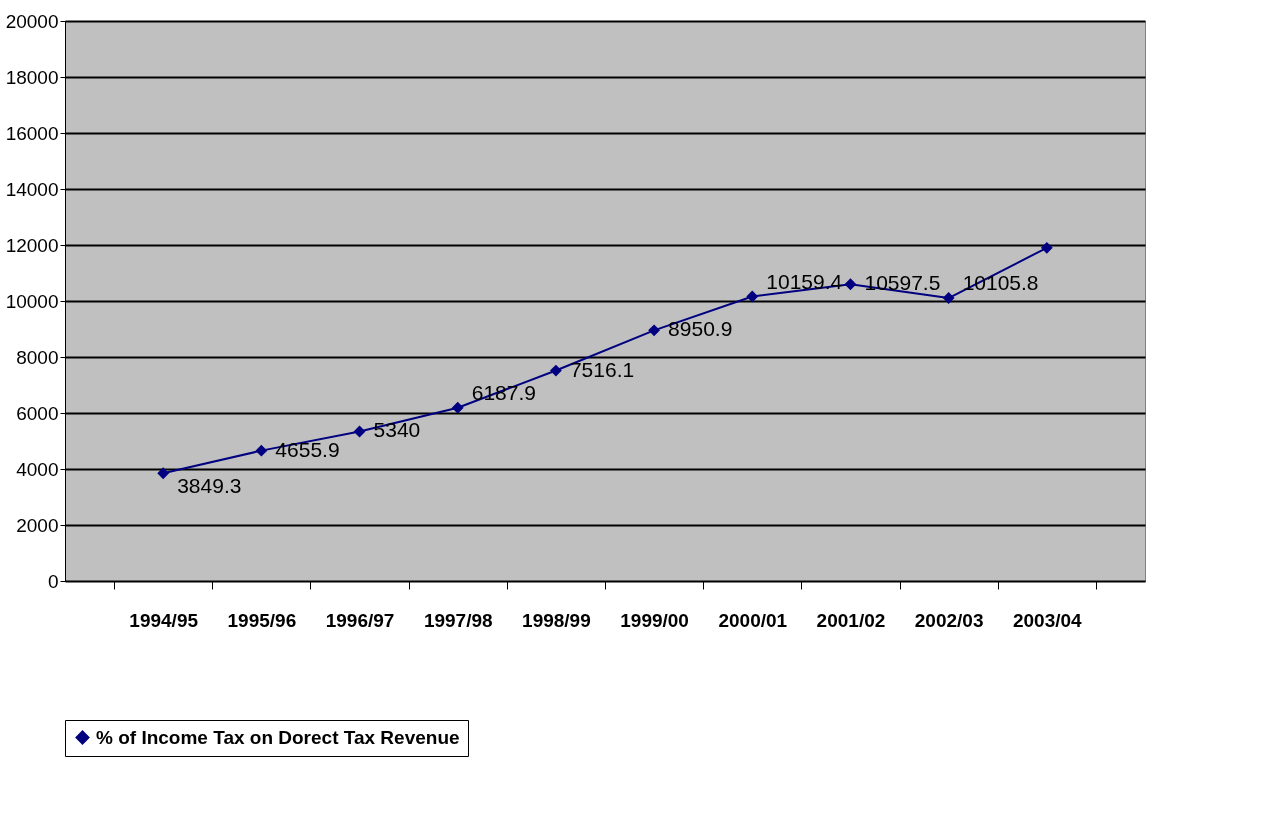 This screenshot has height=827, width=1273. What do you see at coordinates (458, 620) in the screenshot?
I see `x-tick-label: 1997/98` at bounding box center [458, 620].